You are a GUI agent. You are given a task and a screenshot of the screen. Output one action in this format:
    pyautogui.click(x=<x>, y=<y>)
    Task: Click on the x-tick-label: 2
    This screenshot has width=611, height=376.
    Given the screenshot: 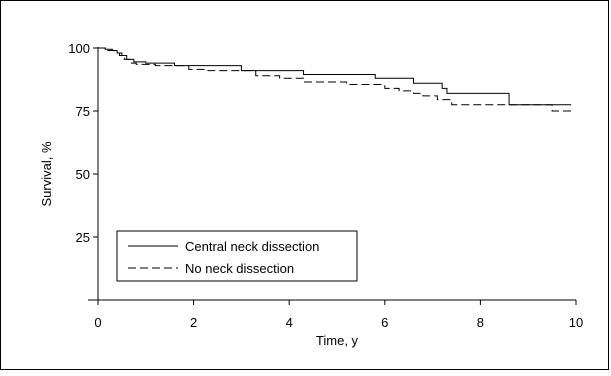 What is the action you would take?
    pyautogui.click(x=193, y=322)
    